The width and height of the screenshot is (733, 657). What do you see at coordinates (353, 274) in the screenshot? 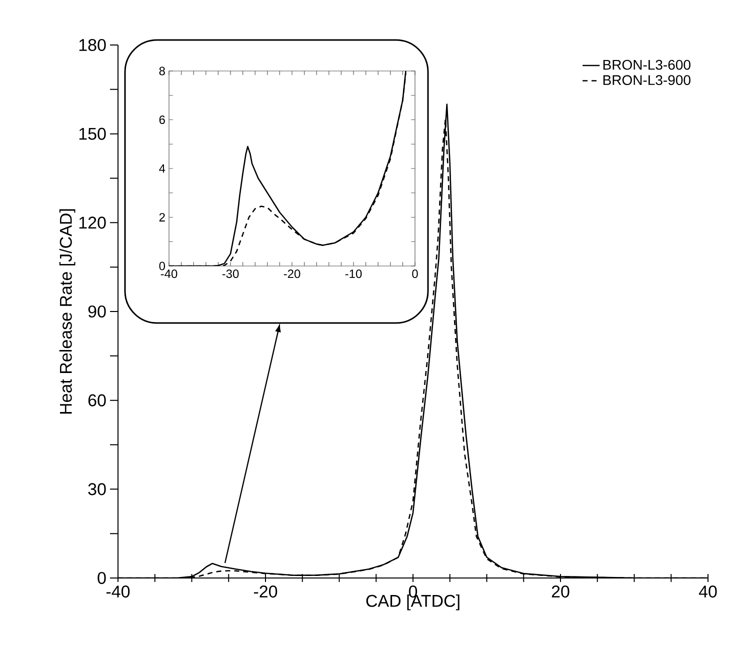
I see `x-tick-label: -10` at bounding box center [353, 274].